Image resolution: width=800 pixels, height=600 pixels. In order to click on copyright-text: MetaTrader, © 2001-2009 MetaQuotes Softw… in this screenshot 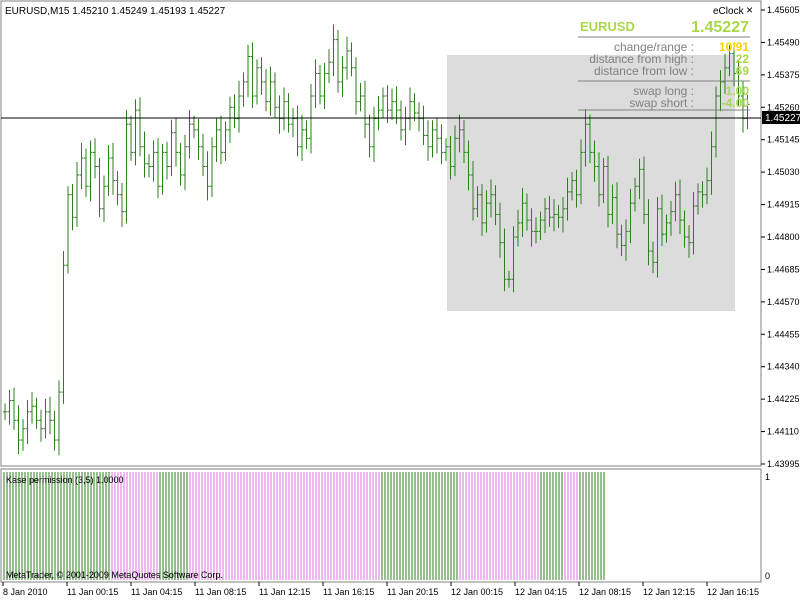, I will do `click(114, 575)`.